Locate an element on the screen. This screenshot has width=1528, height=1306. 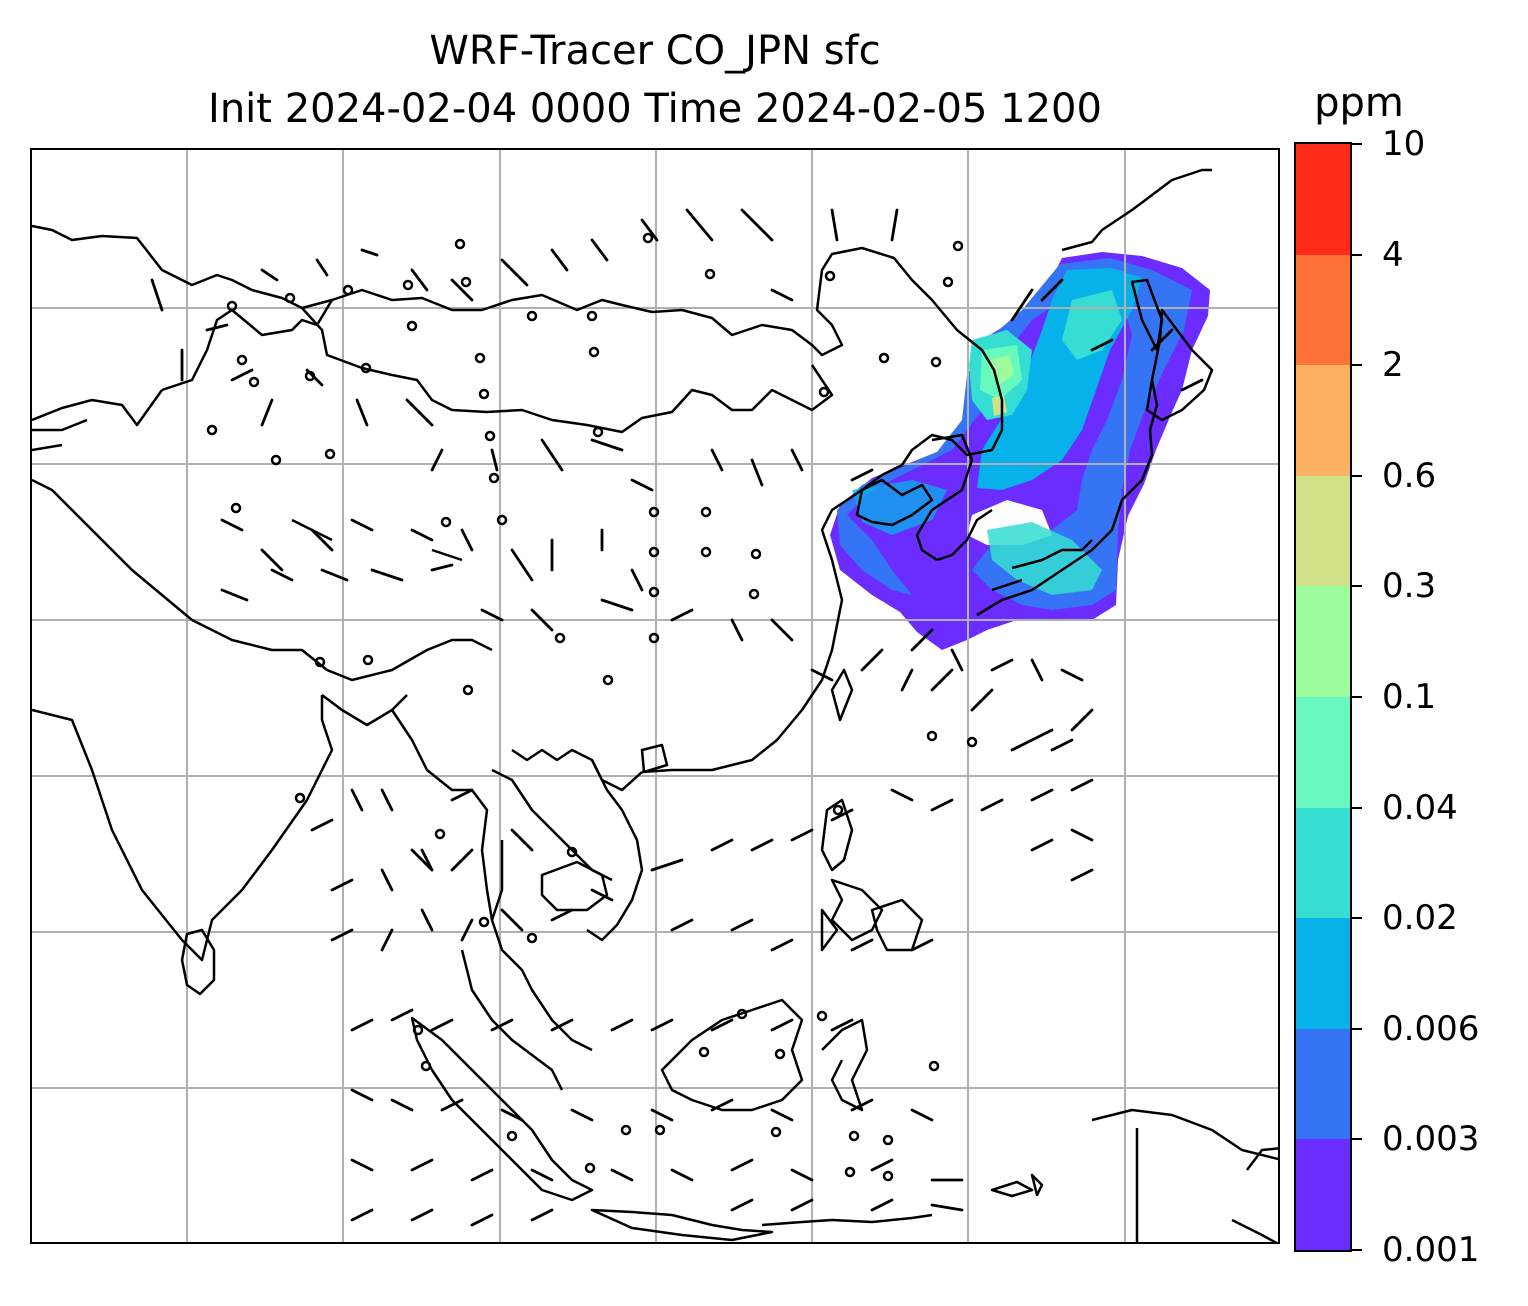
borneo is located at coordinates (732, 1055).